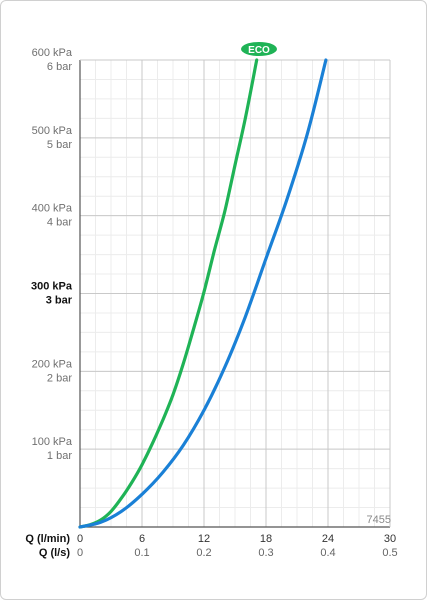 This screenshot has height=600, width=427. I want to click on y-tick-label-bar: 4 bar, so click(59, 223).